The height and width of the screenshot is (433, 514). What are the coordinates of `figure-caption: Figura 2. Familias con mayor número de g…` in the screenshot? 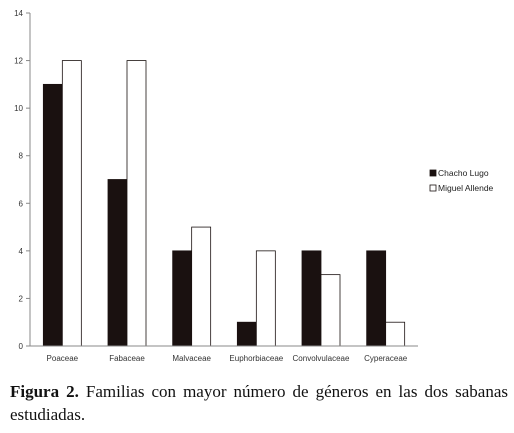 It's located at (259, 403).